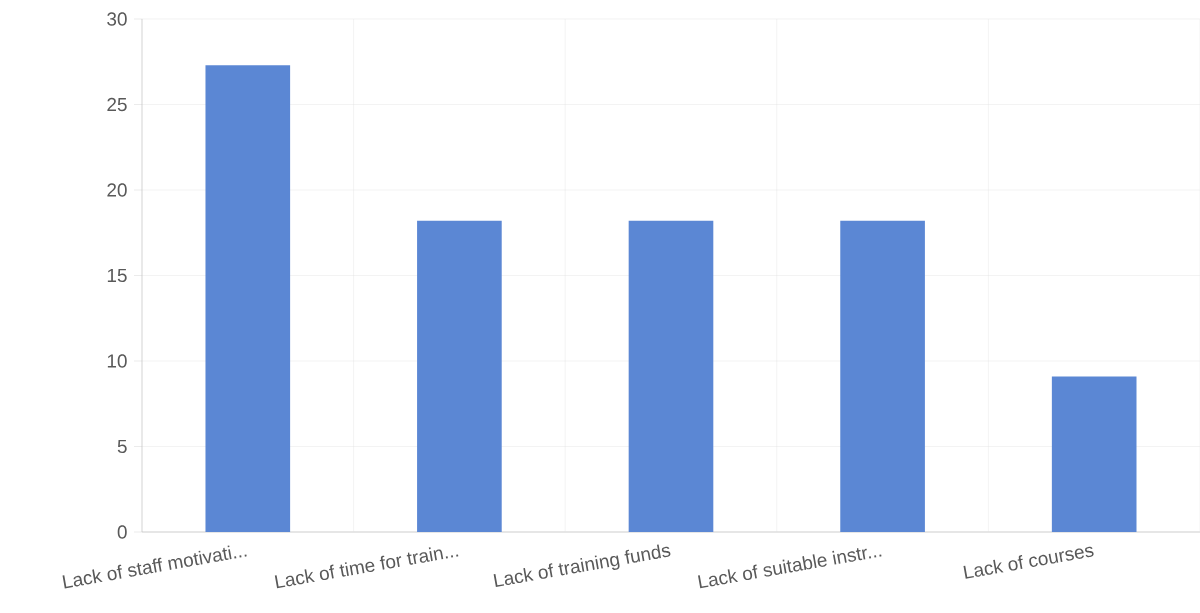 The width and height of the screenshot is (1200, 613). What do you see at coordinates (117, 275) in the screenshot?
I see `y-tick-label: 15` at bounding box center [117, 275].